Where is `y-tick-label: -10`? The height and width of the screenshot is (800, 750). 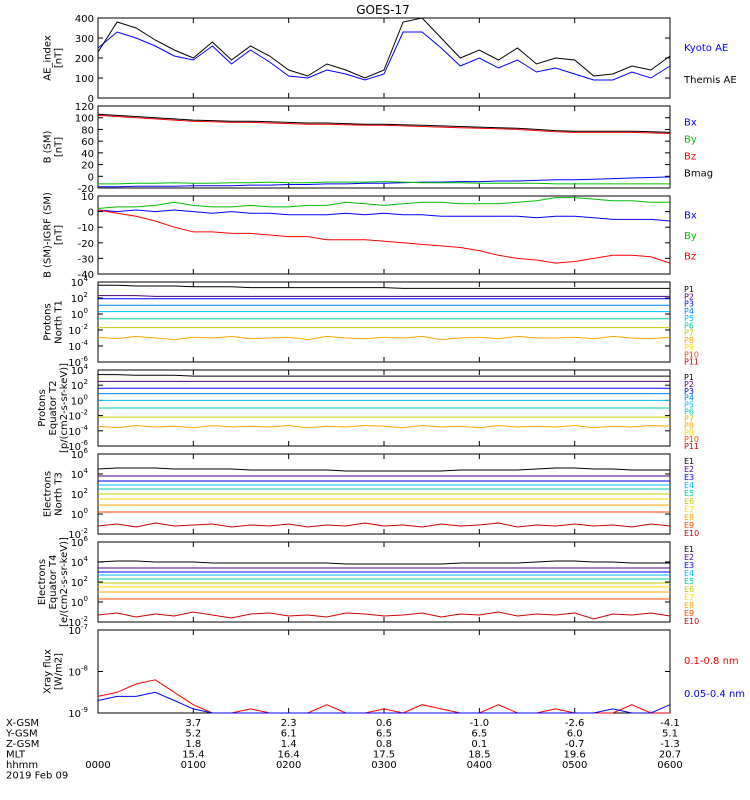
y-tick-label: -10 is located at coordinates (86, 228).